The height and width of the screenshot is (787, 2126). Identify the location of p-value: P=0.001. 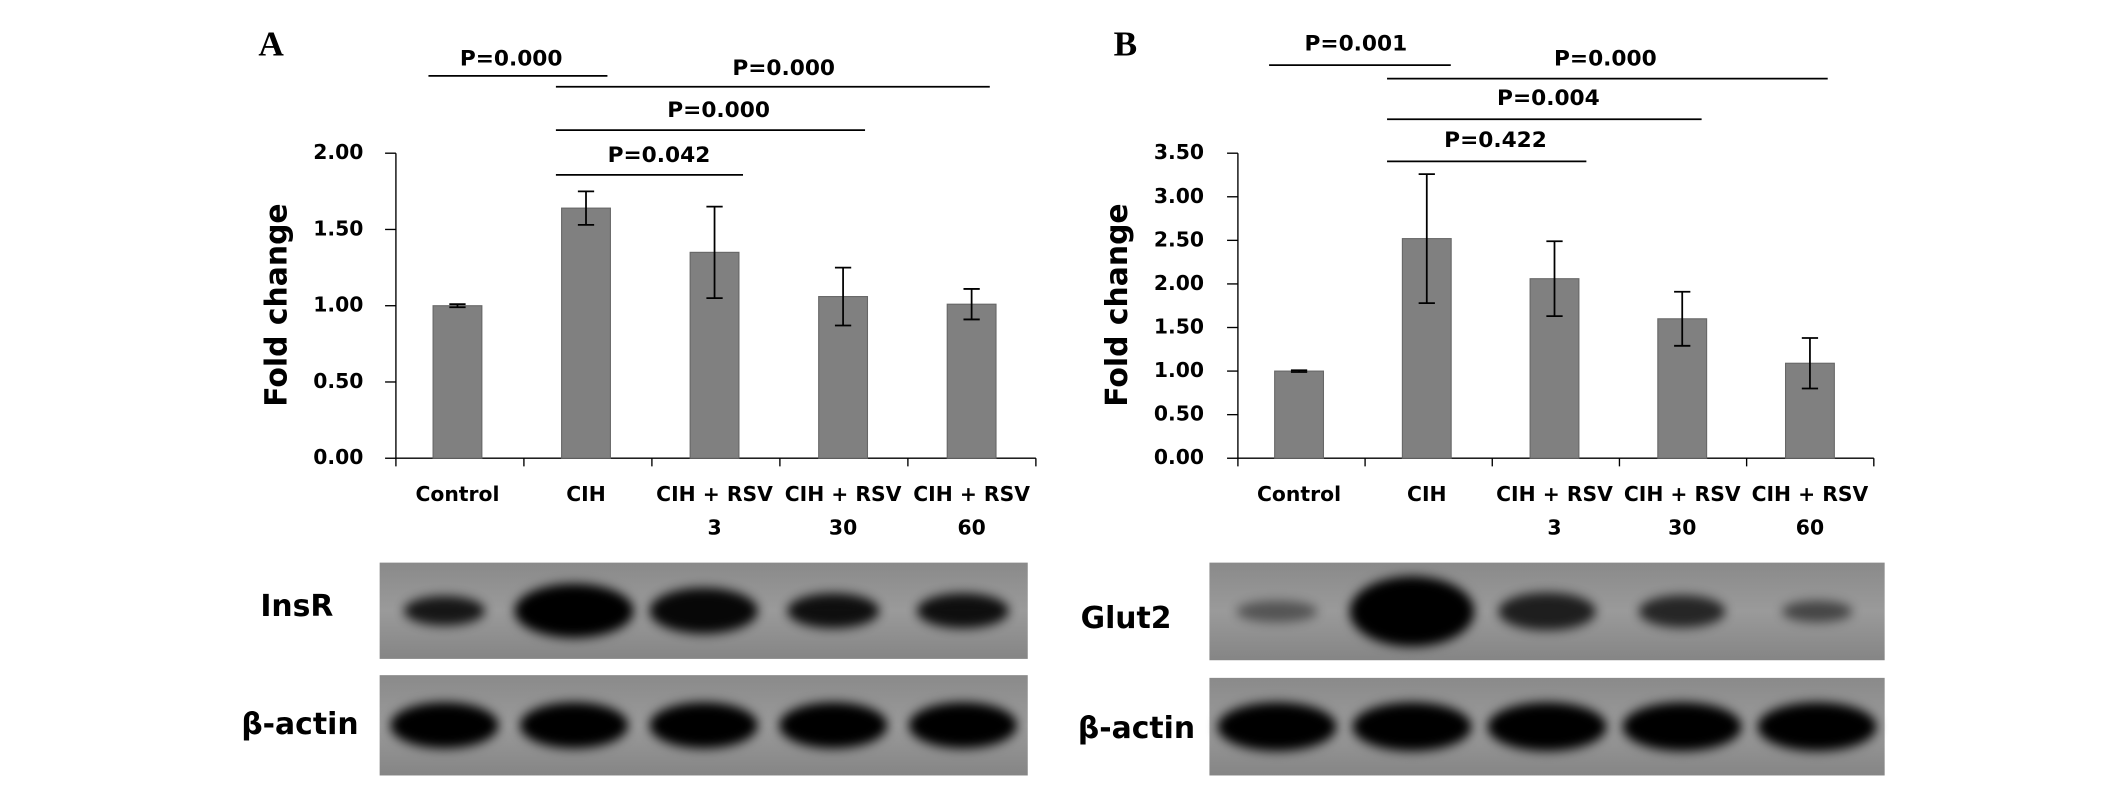
(1356, 44).